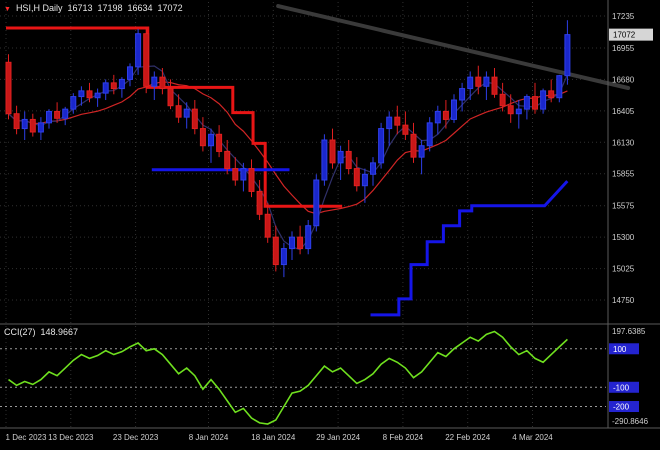 Image resolution: width=660 pixels, height=450 pixels. What do you see at coordinates (7, 9) in the screenshot?
I see `symbol-marker-icon: ▼` at bounding box center [7, 9].